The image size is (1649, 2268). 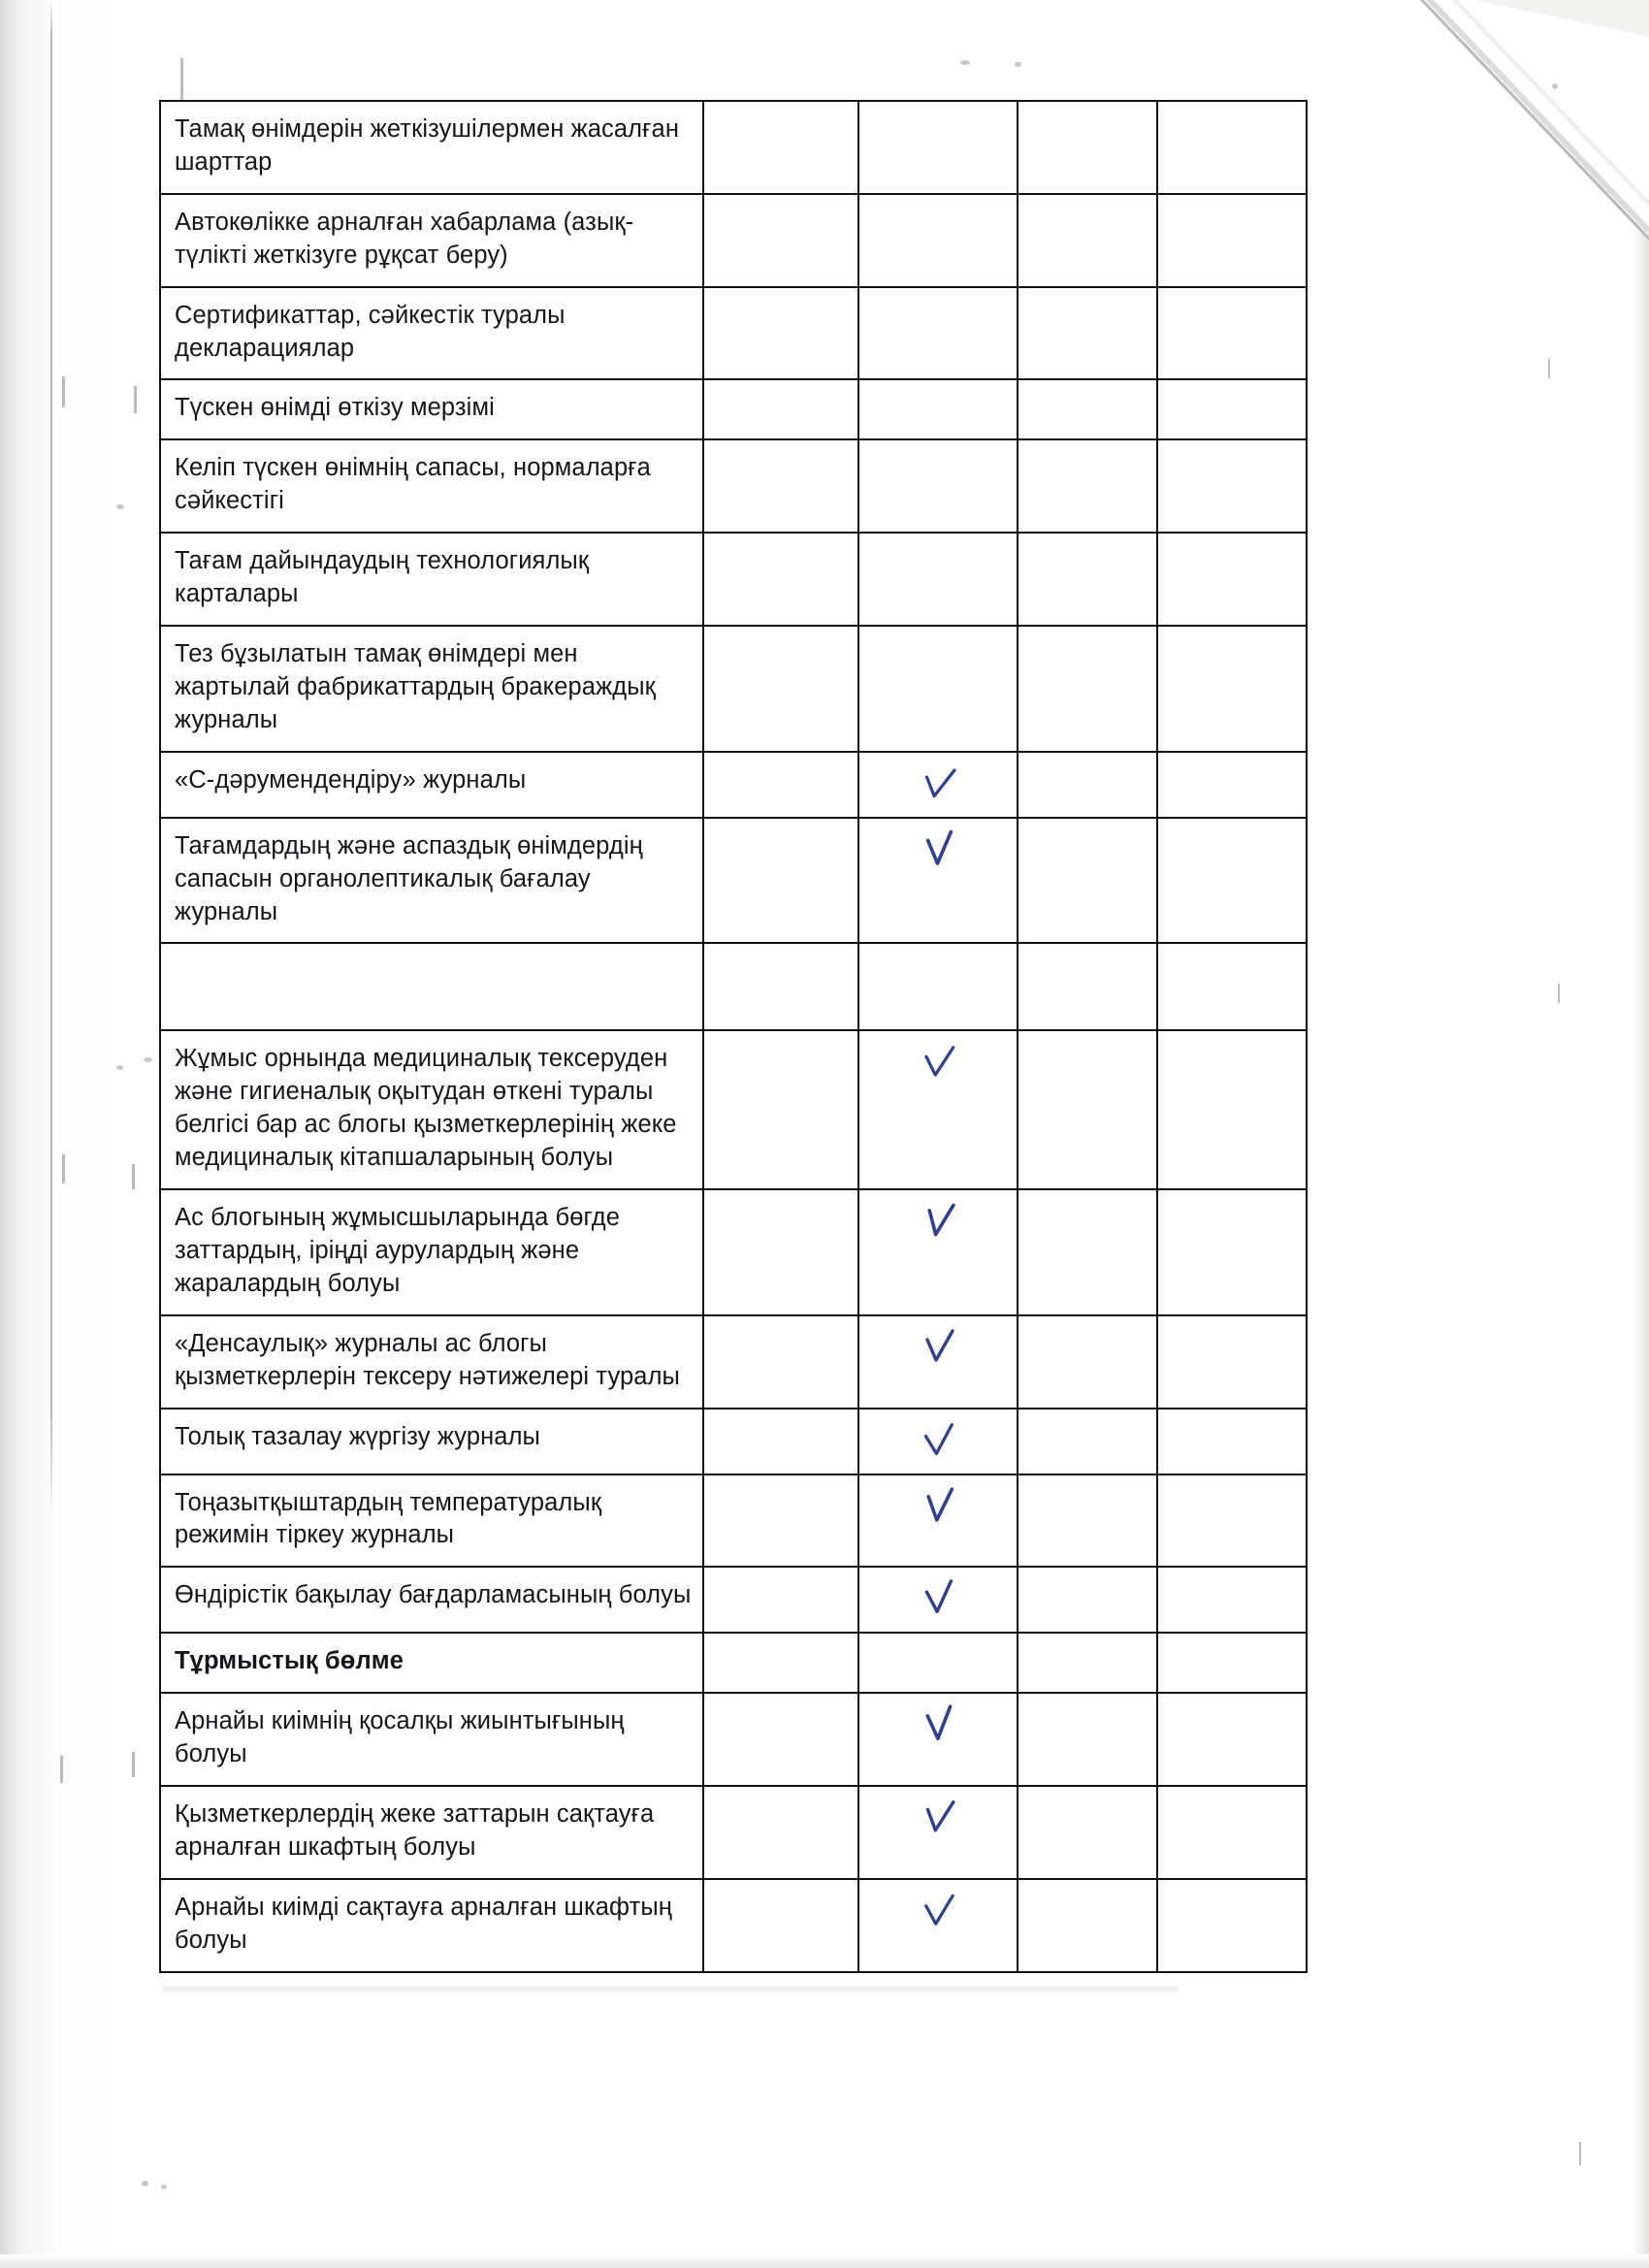 What do you see at coordinates (431, 1663) in the screenshot?
I see `section-title-cell: Тұрмыстық бөлме` at bounding box center [431, 1663].